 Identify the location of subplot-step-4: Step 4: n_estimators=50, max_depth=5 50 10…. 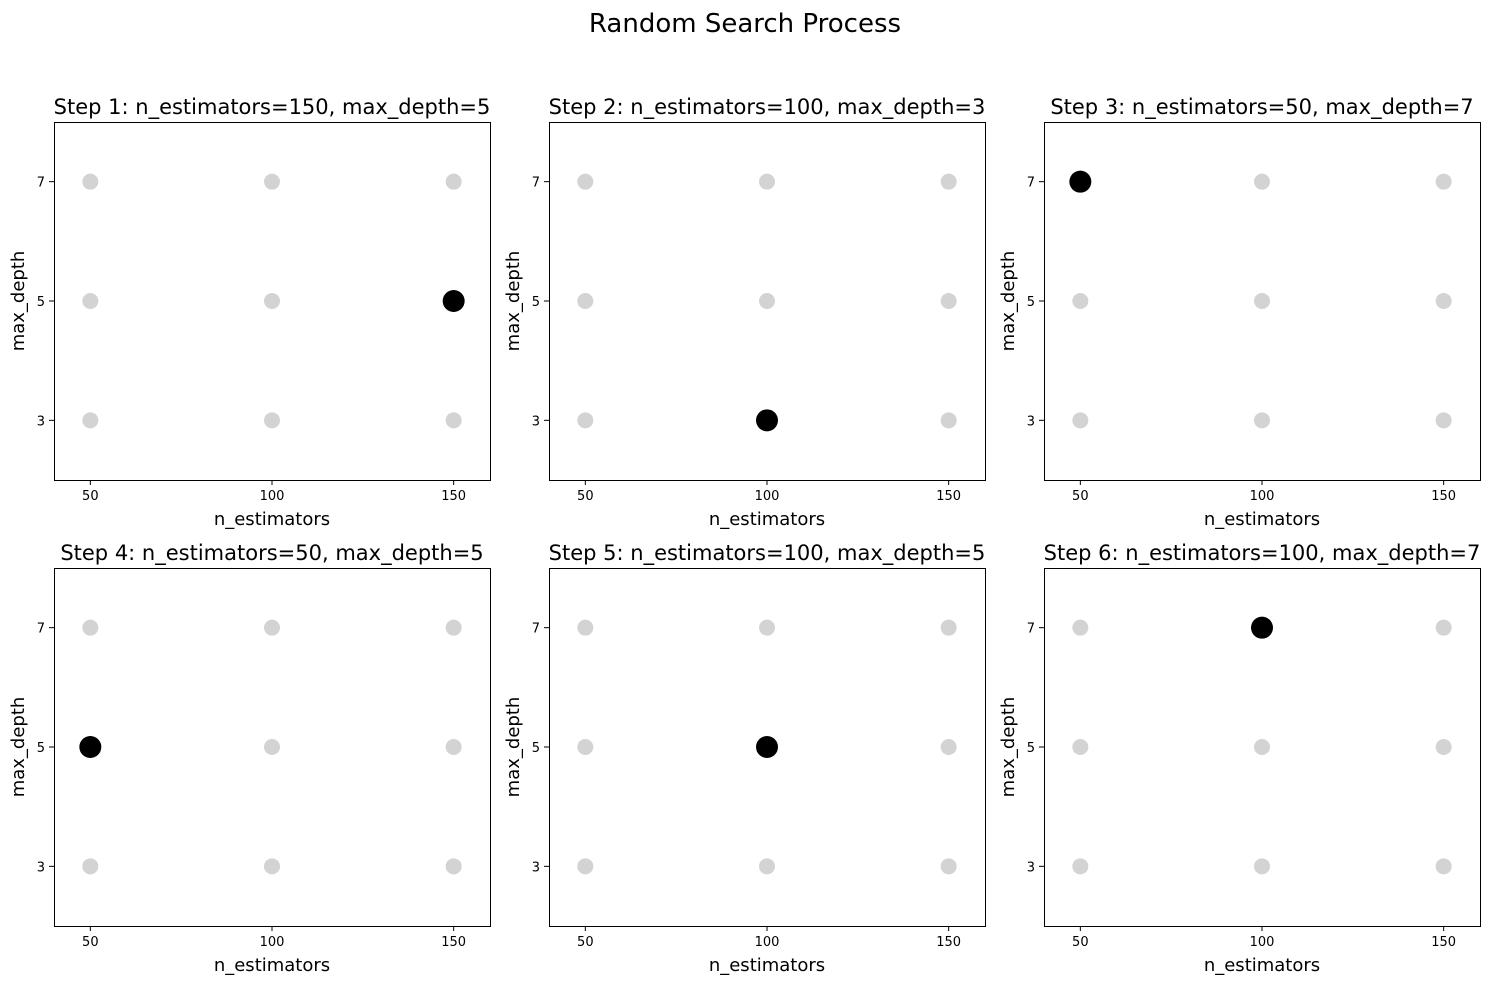
(249, 758).